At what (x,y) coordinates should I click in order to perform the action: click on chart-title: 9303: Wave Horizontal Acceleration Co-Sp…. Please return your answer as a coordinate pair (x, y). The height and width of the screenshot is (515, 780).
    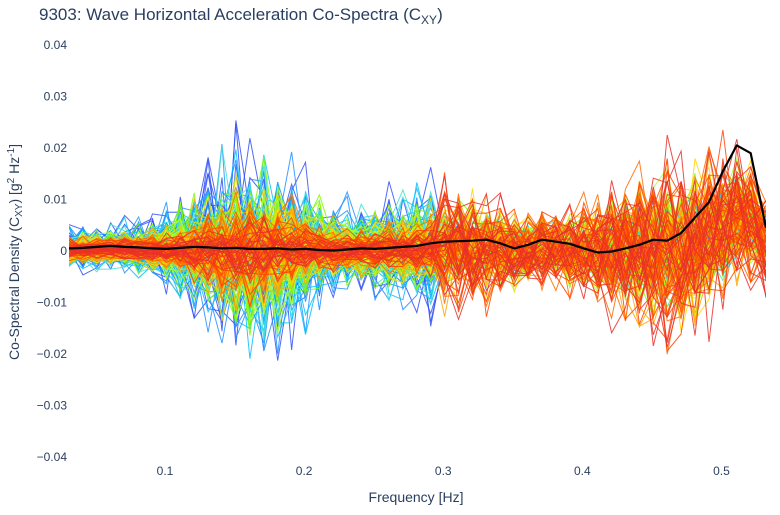
    Looking at the image, I should click on (241, 16).